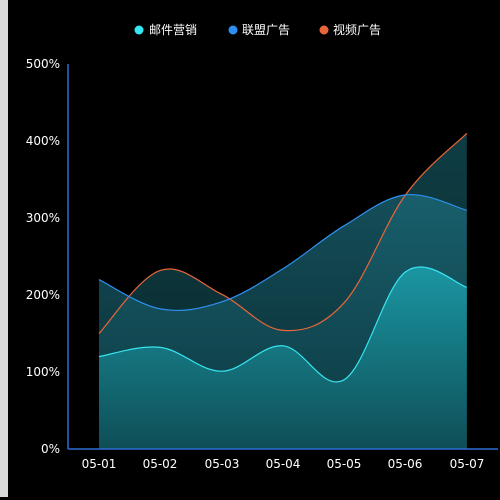 The width and height of the screenshot is (500, 500). I want to click on x-tick-4: 05-05, so click(344, 464).